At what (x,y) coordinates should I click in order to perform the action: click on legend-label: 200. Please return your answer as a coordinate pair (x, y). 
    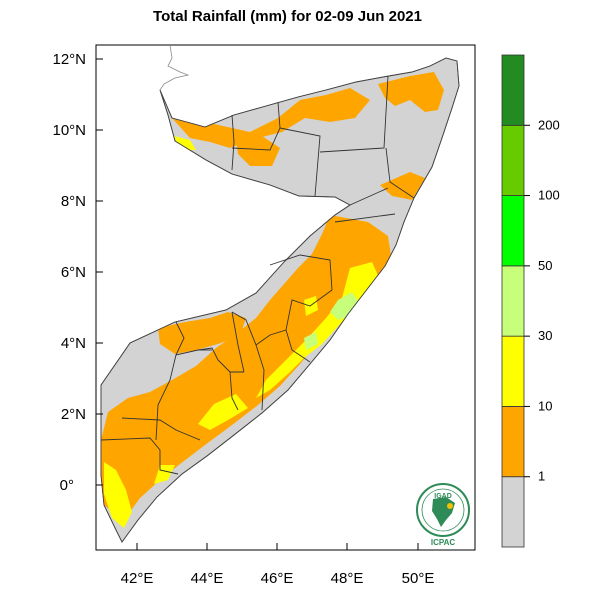
    Looking at the image, I should click on (549, 124).